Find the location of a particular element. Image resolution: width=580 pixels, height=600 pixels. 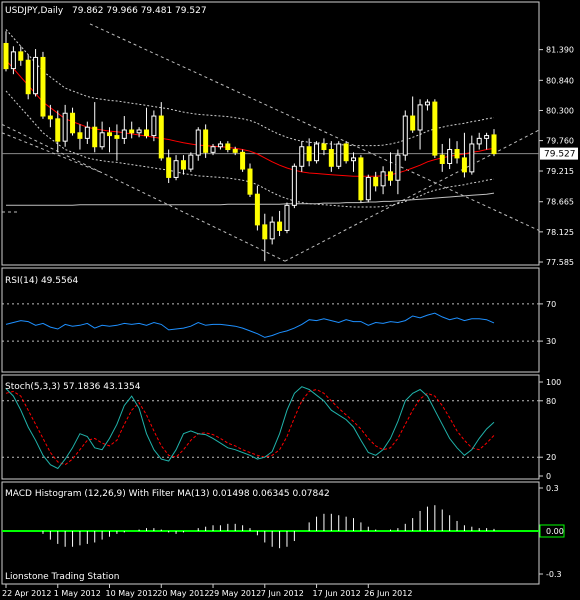

stoch-main-line is located at coordinates (250, 428).